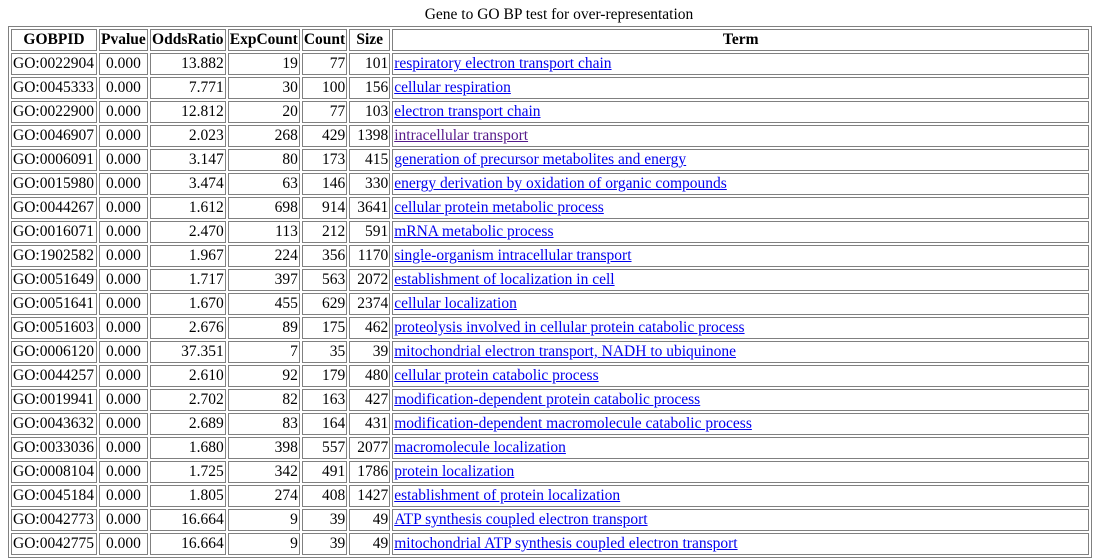 This screenshot has height=558, width=1120. What do you see at coordinates (263, 400) in the screenshot?
I see `expcount-cell: 82` at bounding box center [263, 400].